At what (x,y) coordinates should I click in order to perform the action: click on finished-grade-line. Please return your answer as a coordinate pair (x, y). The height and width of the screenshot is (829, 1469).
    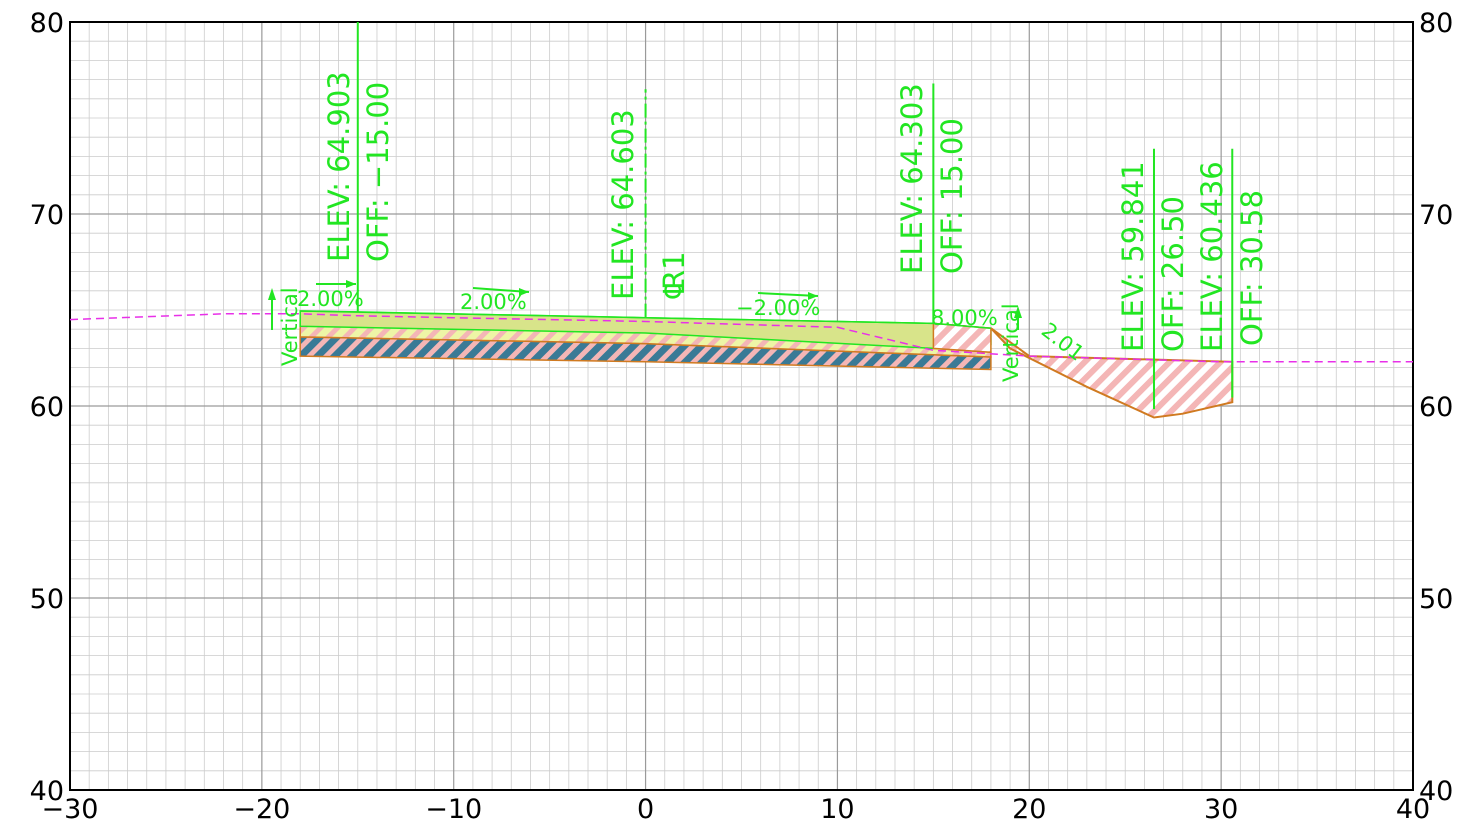
    Looking at the image, I should click on (645, 319).